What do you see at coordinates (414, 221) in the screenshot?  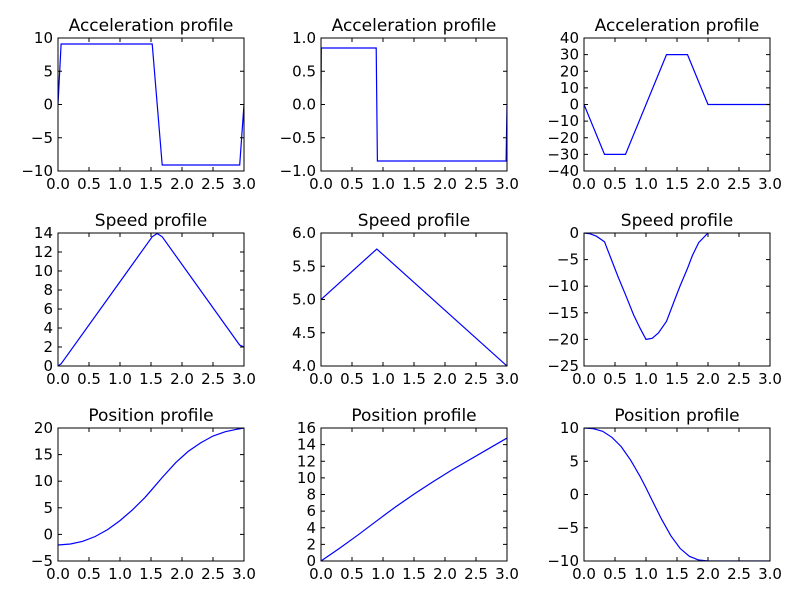 I see `subplot-title: Speed profile` at bounding box center [414, 221].